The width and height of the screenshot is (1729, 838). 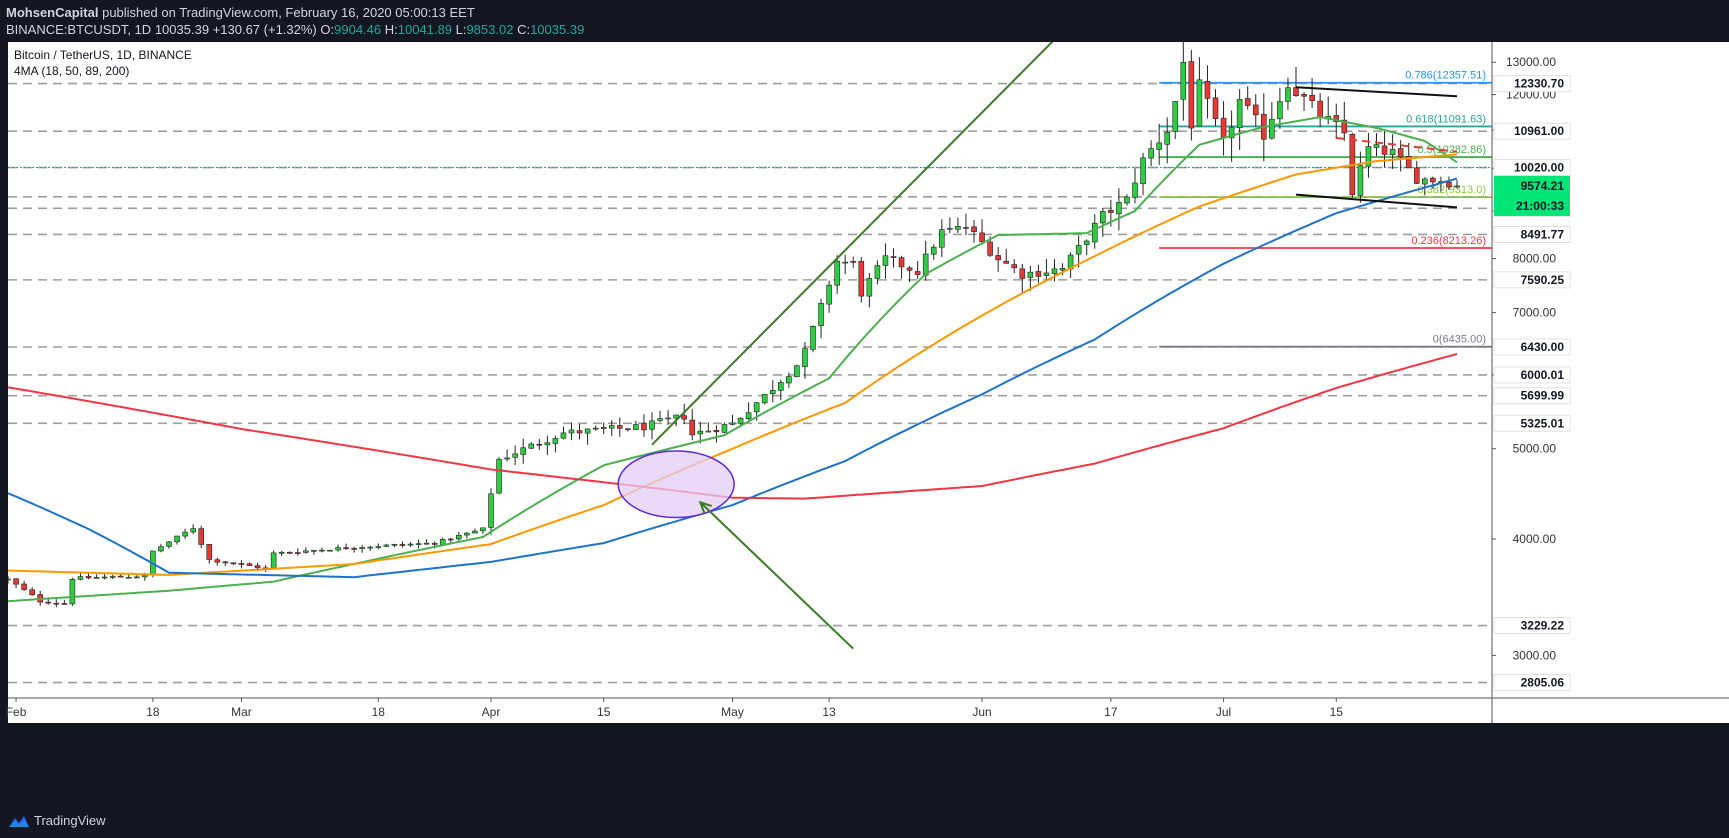 What do you see at coordinates (557, 29) in the screenshot?
I see `close-value: 10035.39` at bounding box center [557, 29].